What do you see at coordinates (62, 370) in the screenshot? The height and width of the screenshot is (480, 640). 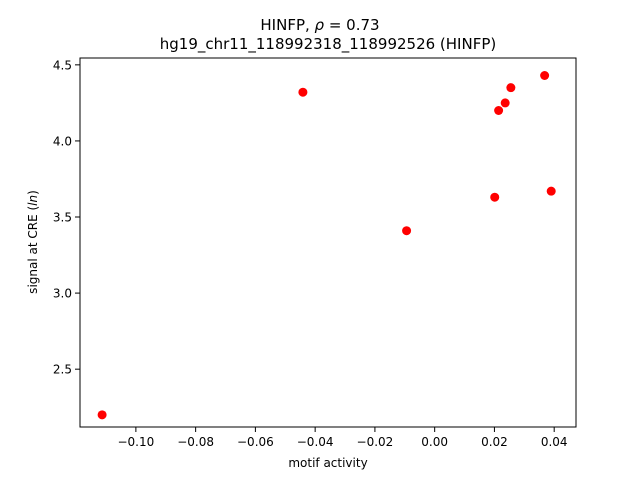 I see `y-tick-label: 2.5` at bounding box center [62, 370].